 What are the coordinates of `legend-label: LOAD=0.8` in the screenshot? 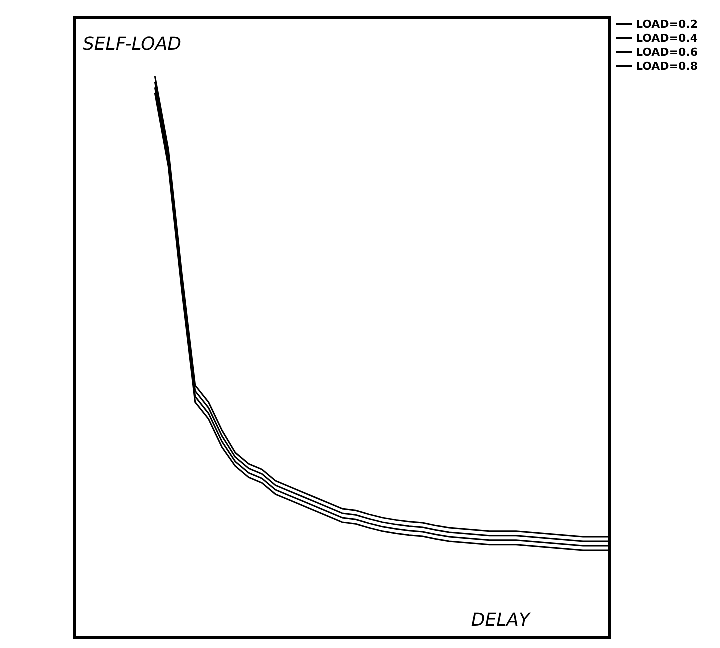 It's located at (667, 66).